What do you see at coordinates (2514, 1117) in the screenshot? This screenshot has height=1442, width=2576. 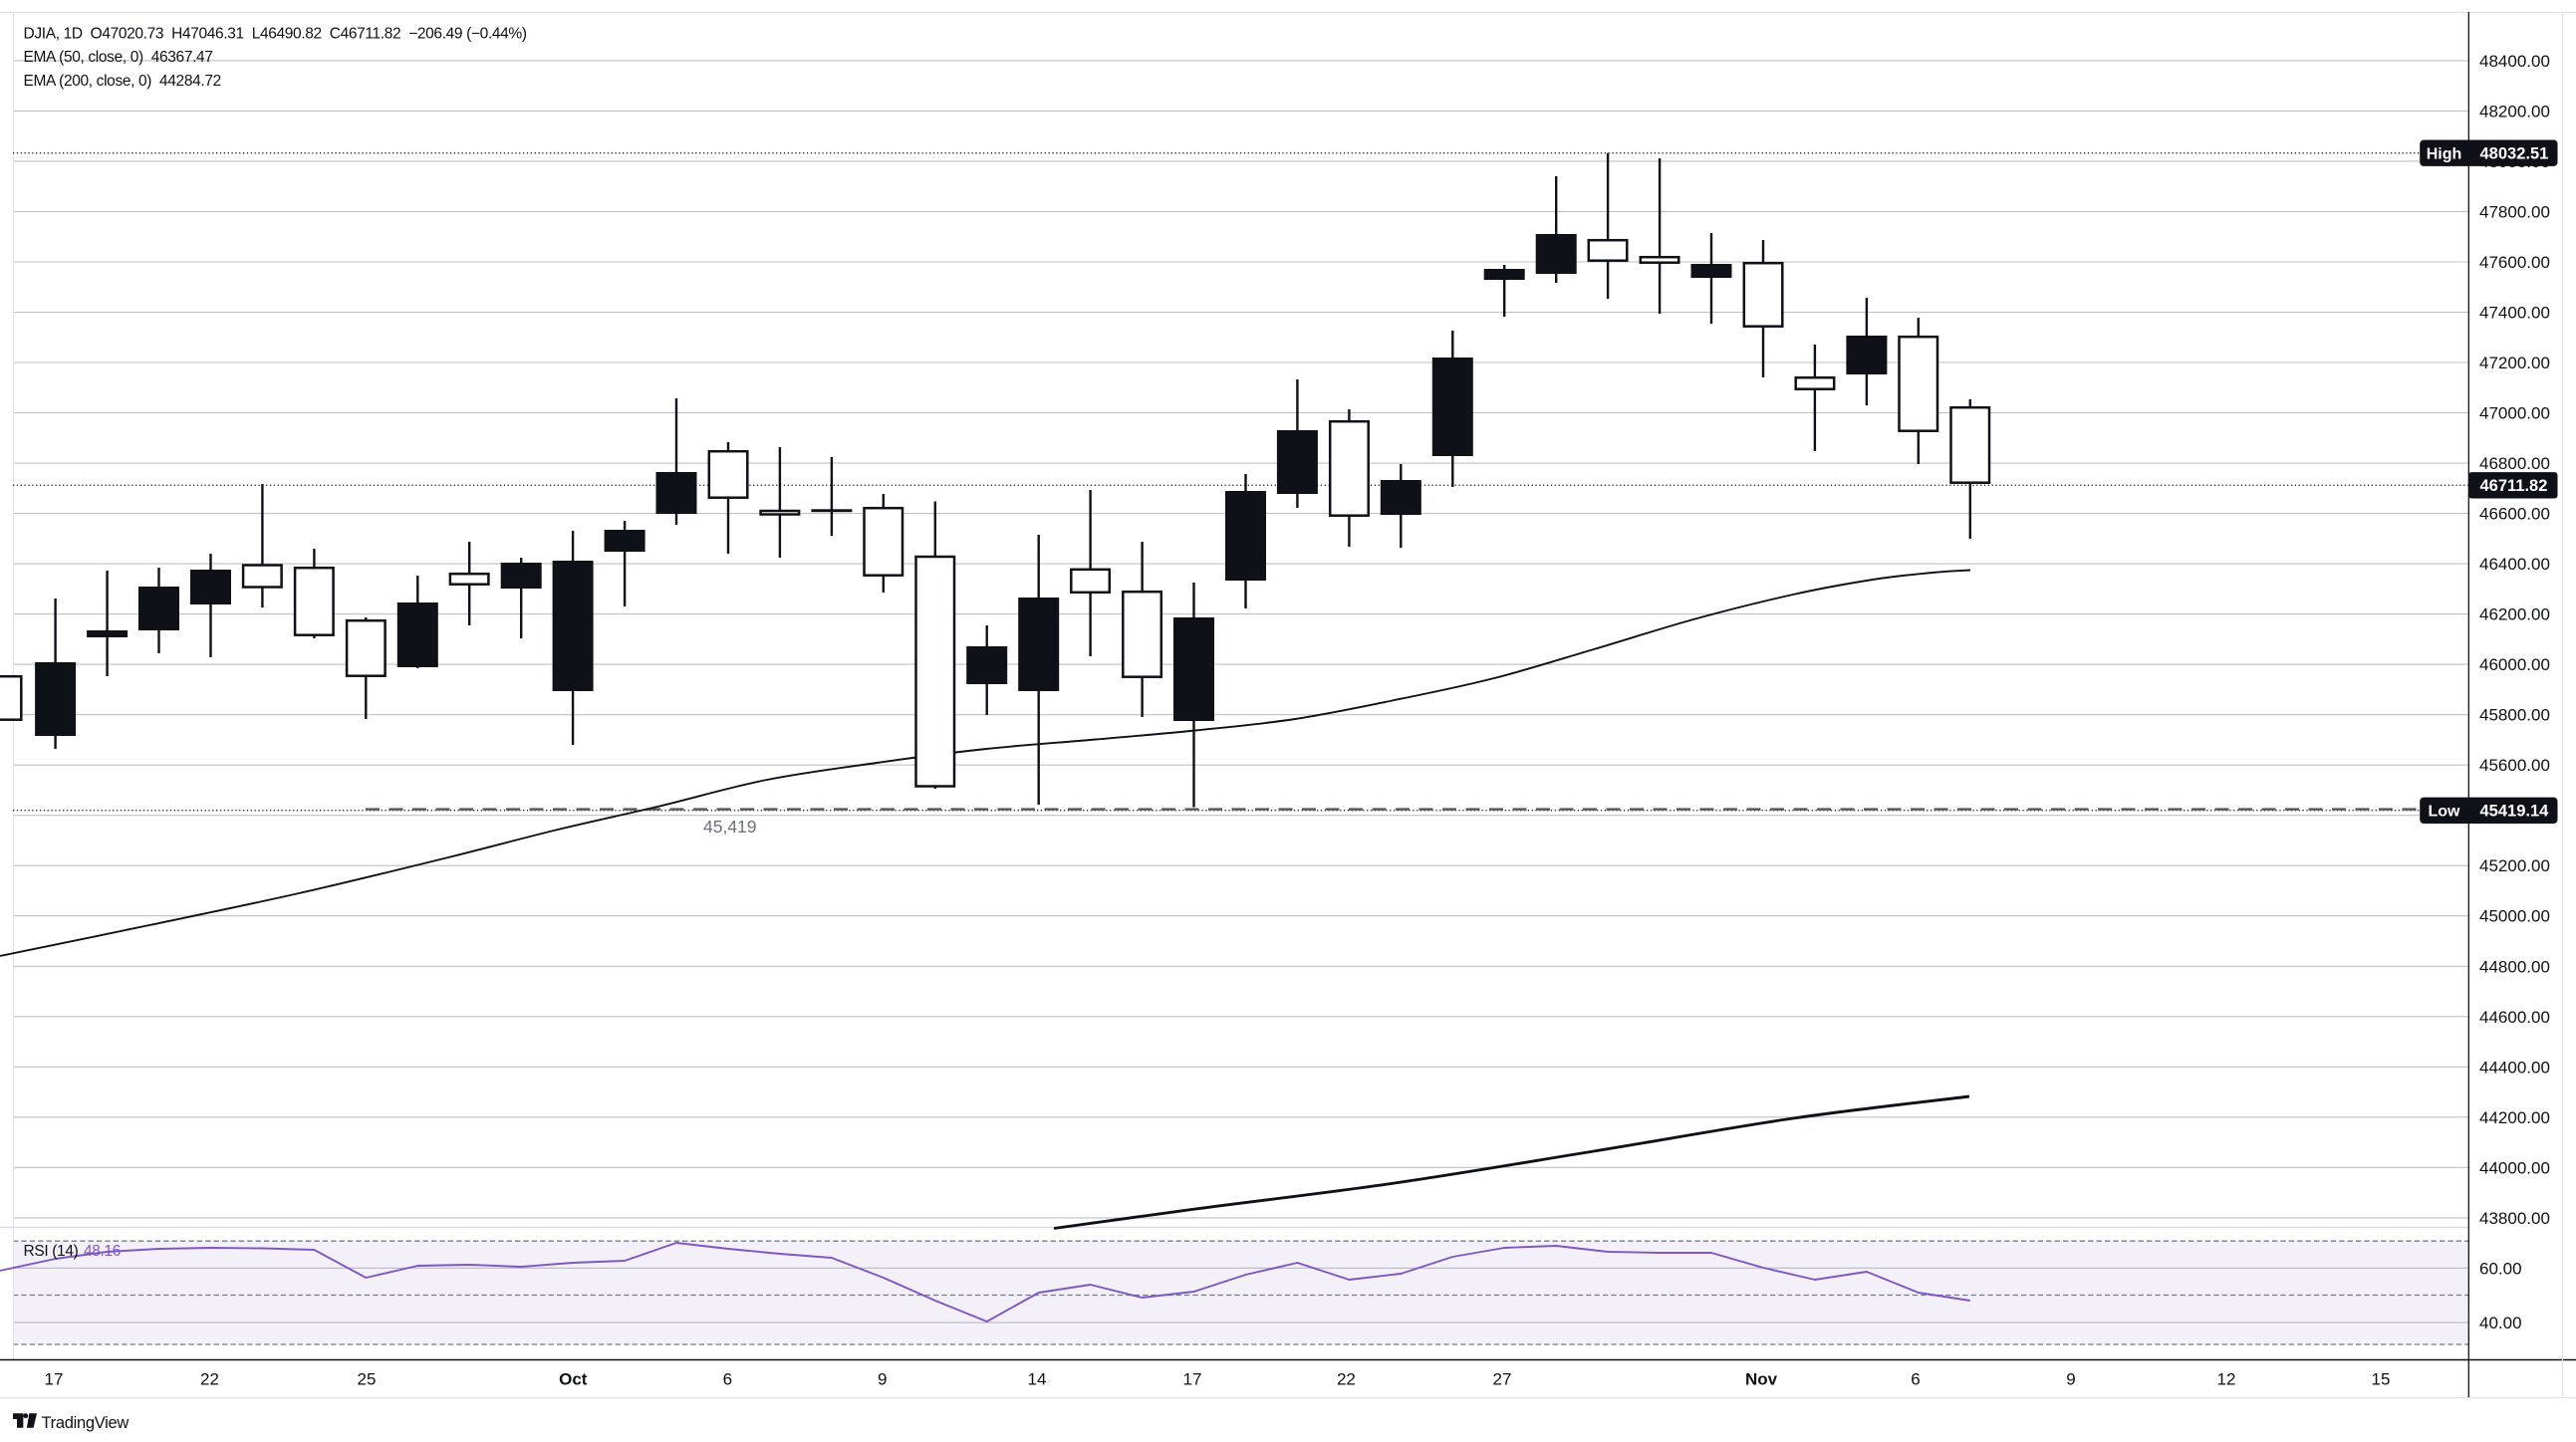 I see `svg-text: 44200.00` at bounding box center [2514, 1117].